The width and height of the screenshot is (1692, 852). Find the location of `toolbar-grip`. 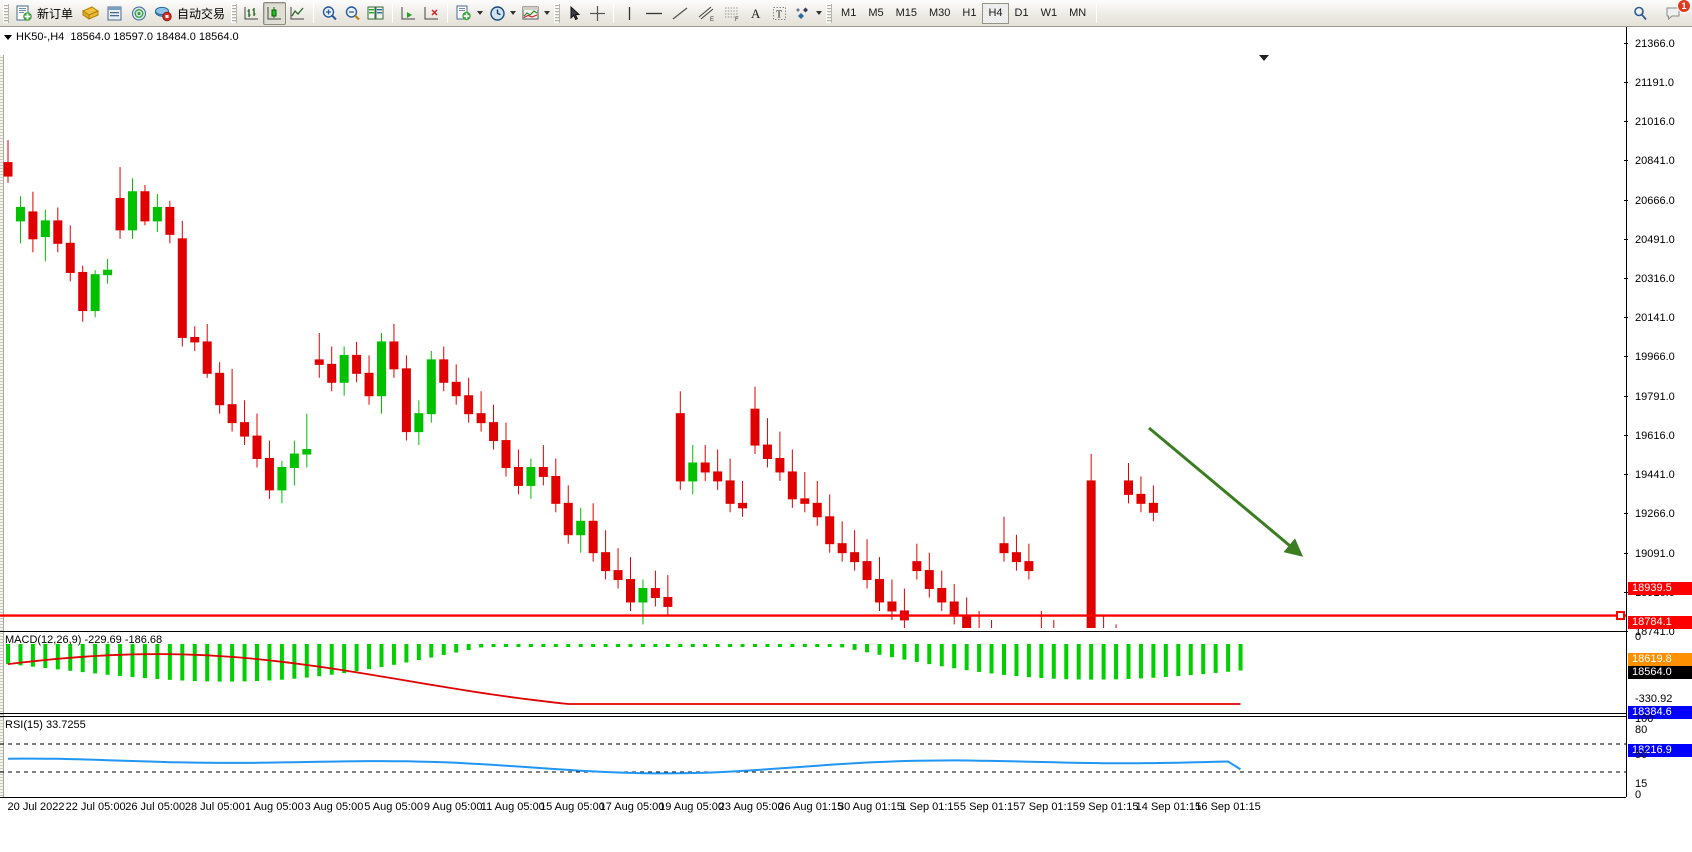

toolbar-grip is located at coordinates (6, 13).